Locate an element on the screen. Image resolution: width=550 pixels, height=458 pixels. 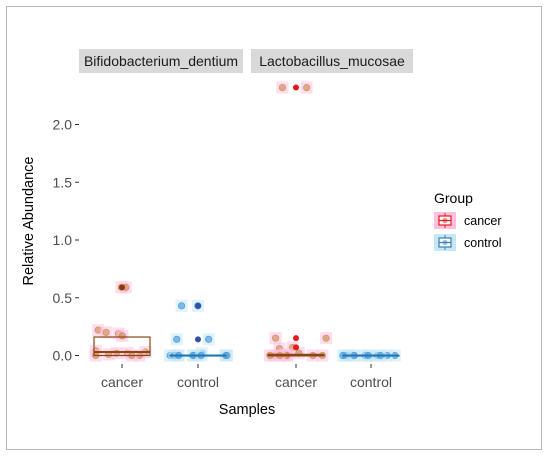
legend-title: Group is located at coordinates (453, 198).